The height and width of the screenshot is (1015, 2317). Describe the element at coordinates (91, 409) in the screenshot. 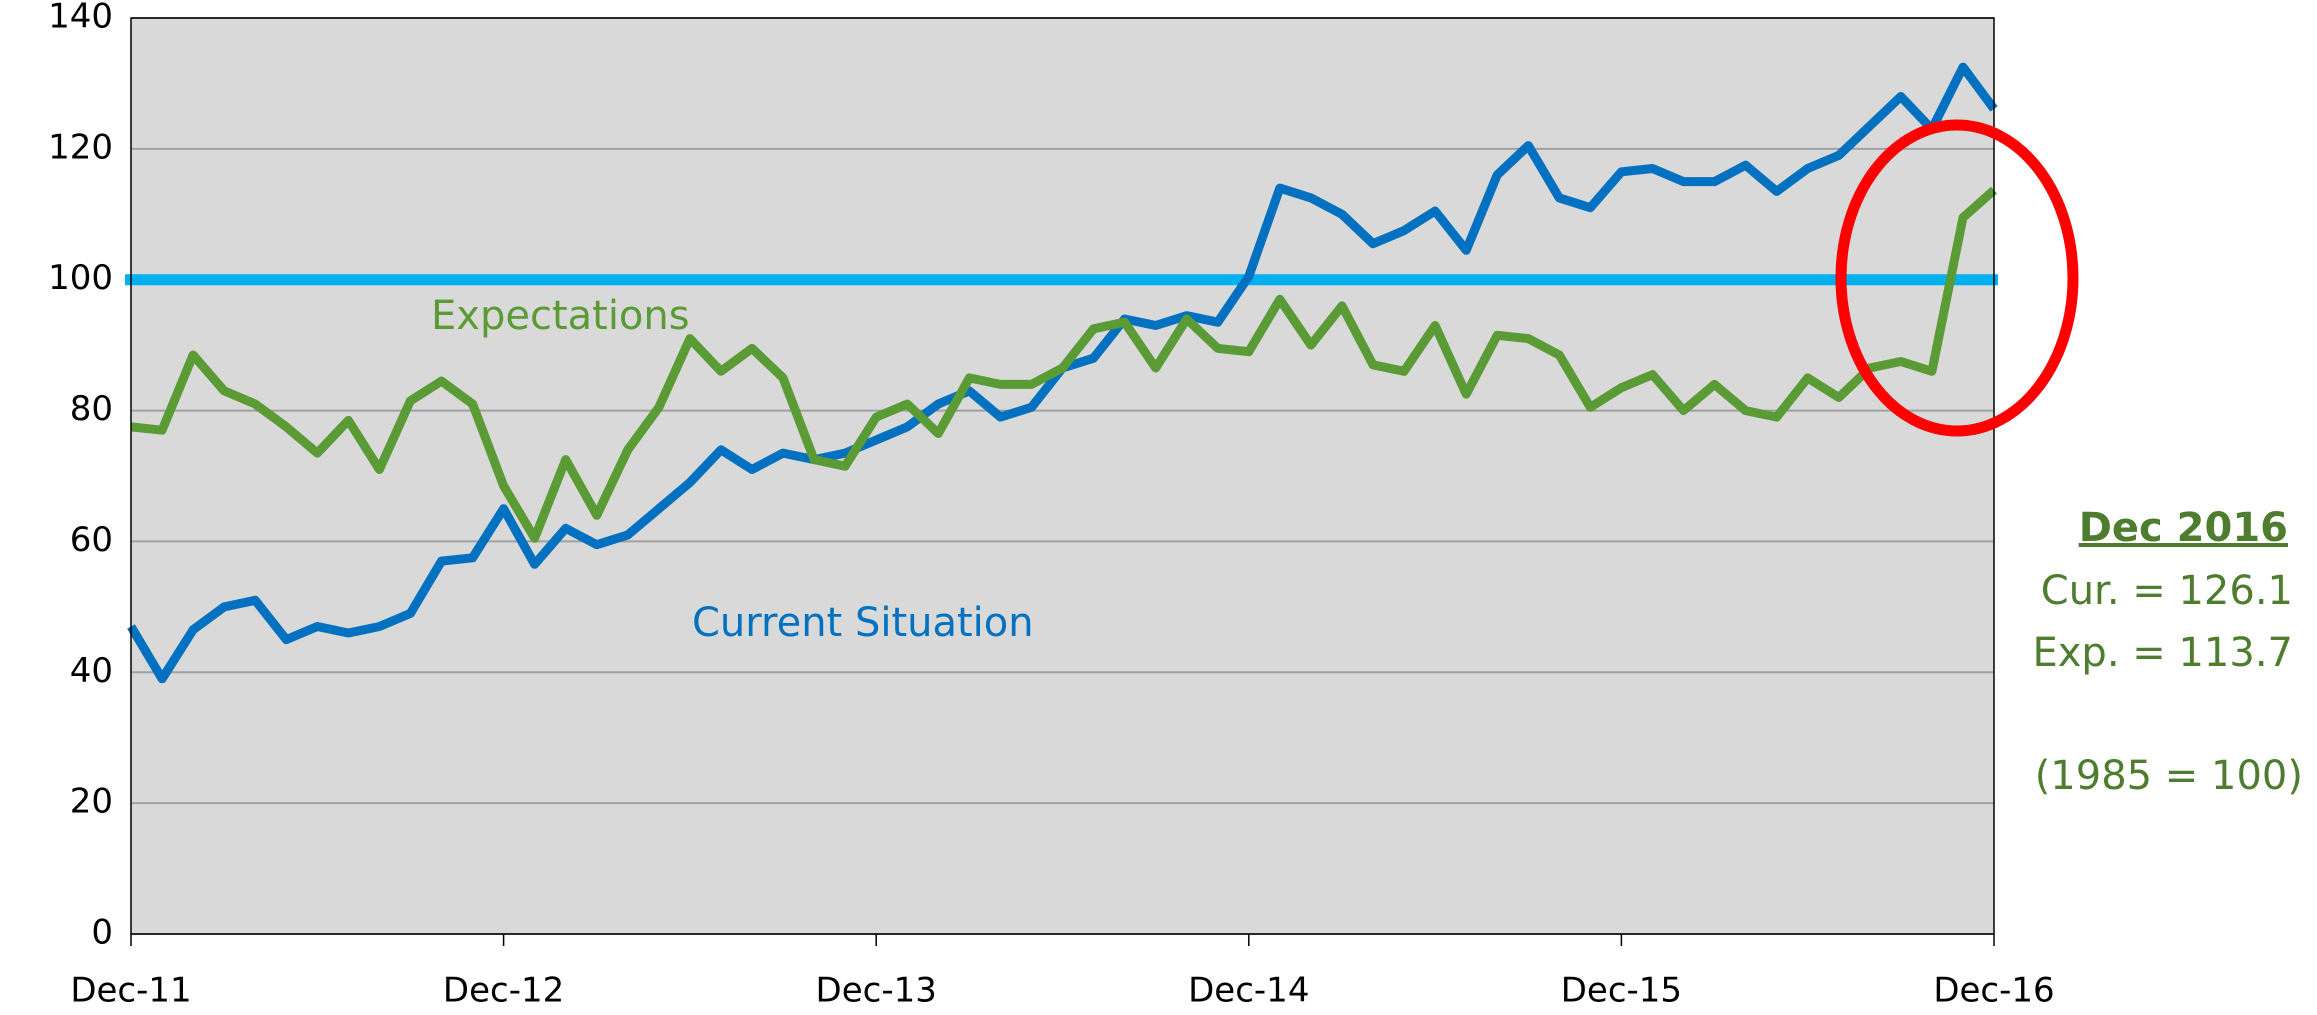

I see `y-tick-label: 80` at that location.